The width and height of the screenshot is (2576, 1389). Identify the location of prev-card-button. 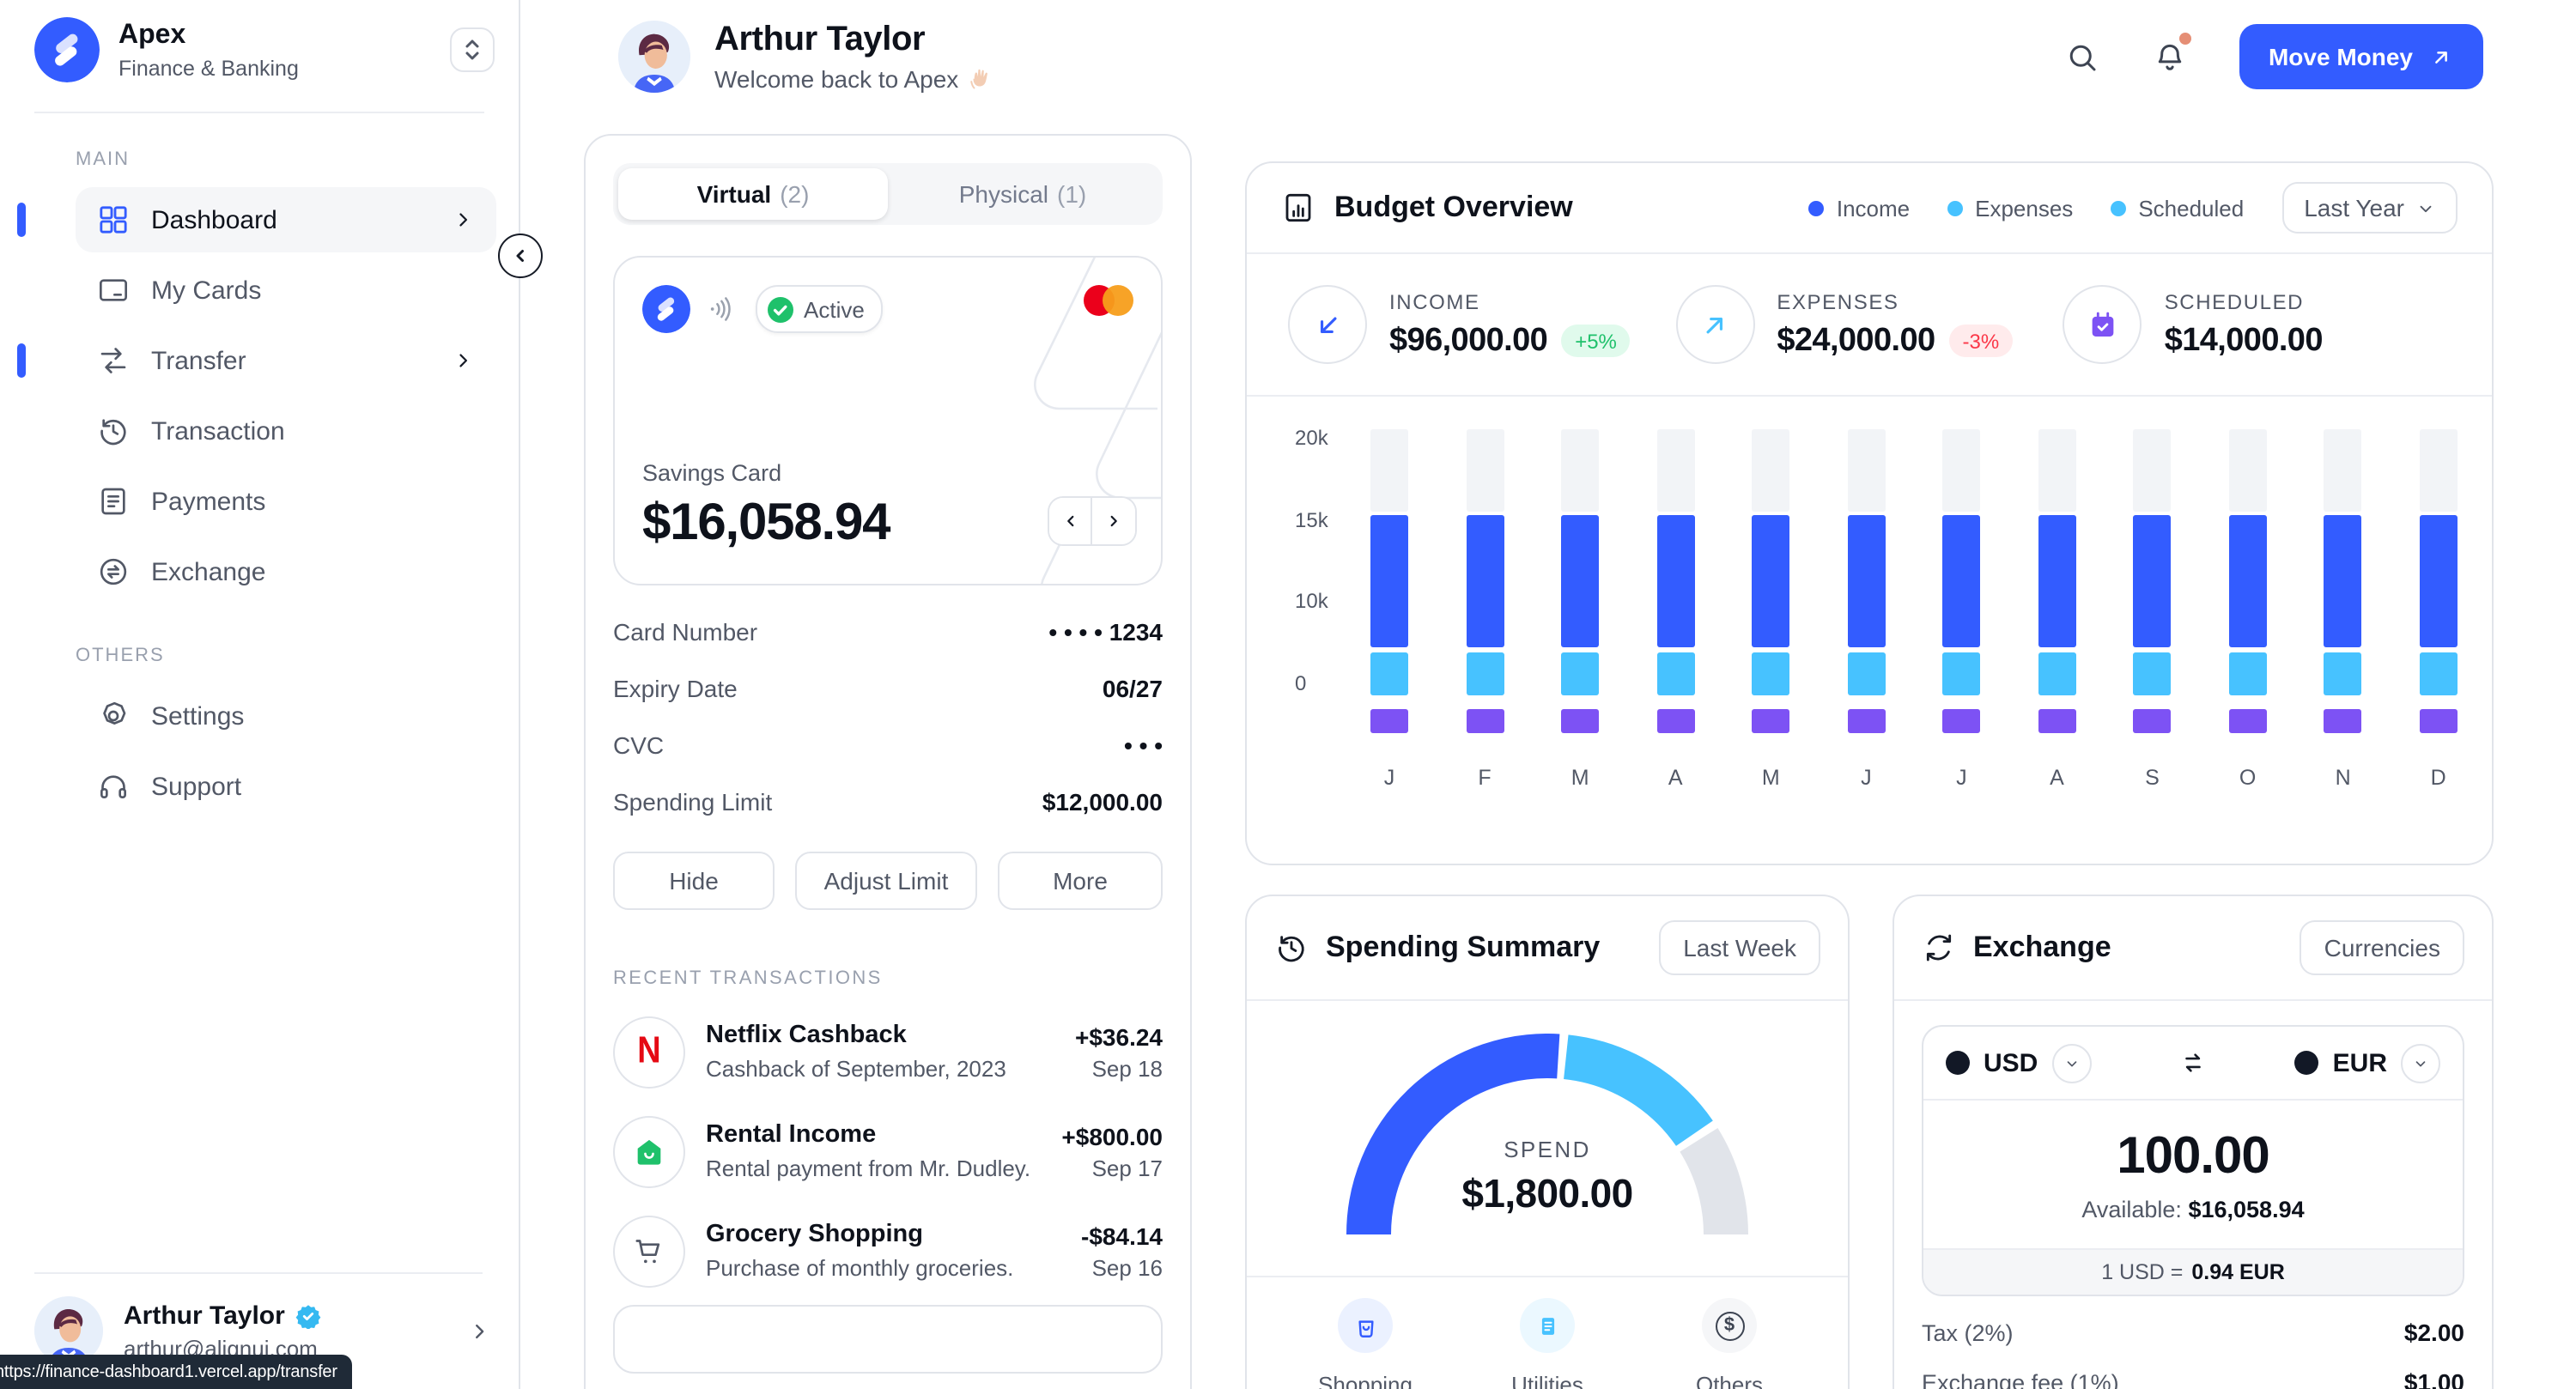
(1071, 521).